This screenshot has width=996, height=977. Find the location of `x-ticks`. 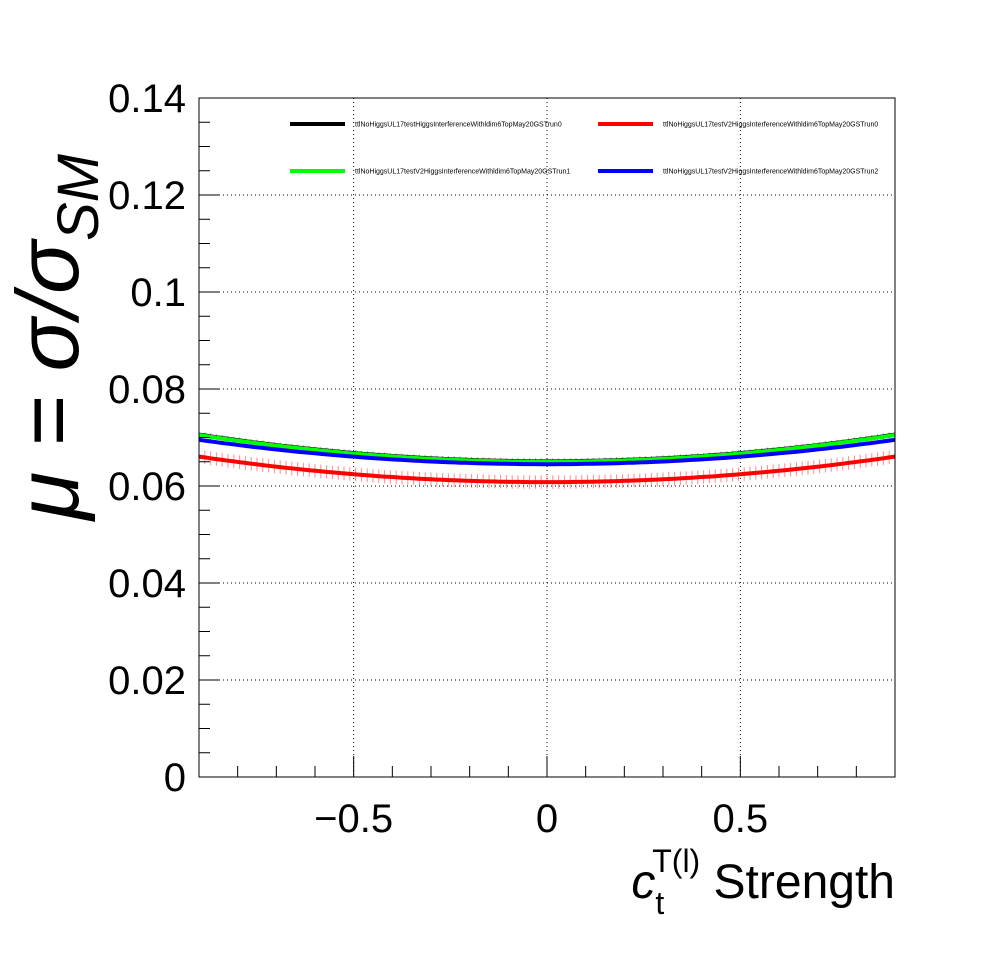

x-ticks is located at coordinates (547, 766).